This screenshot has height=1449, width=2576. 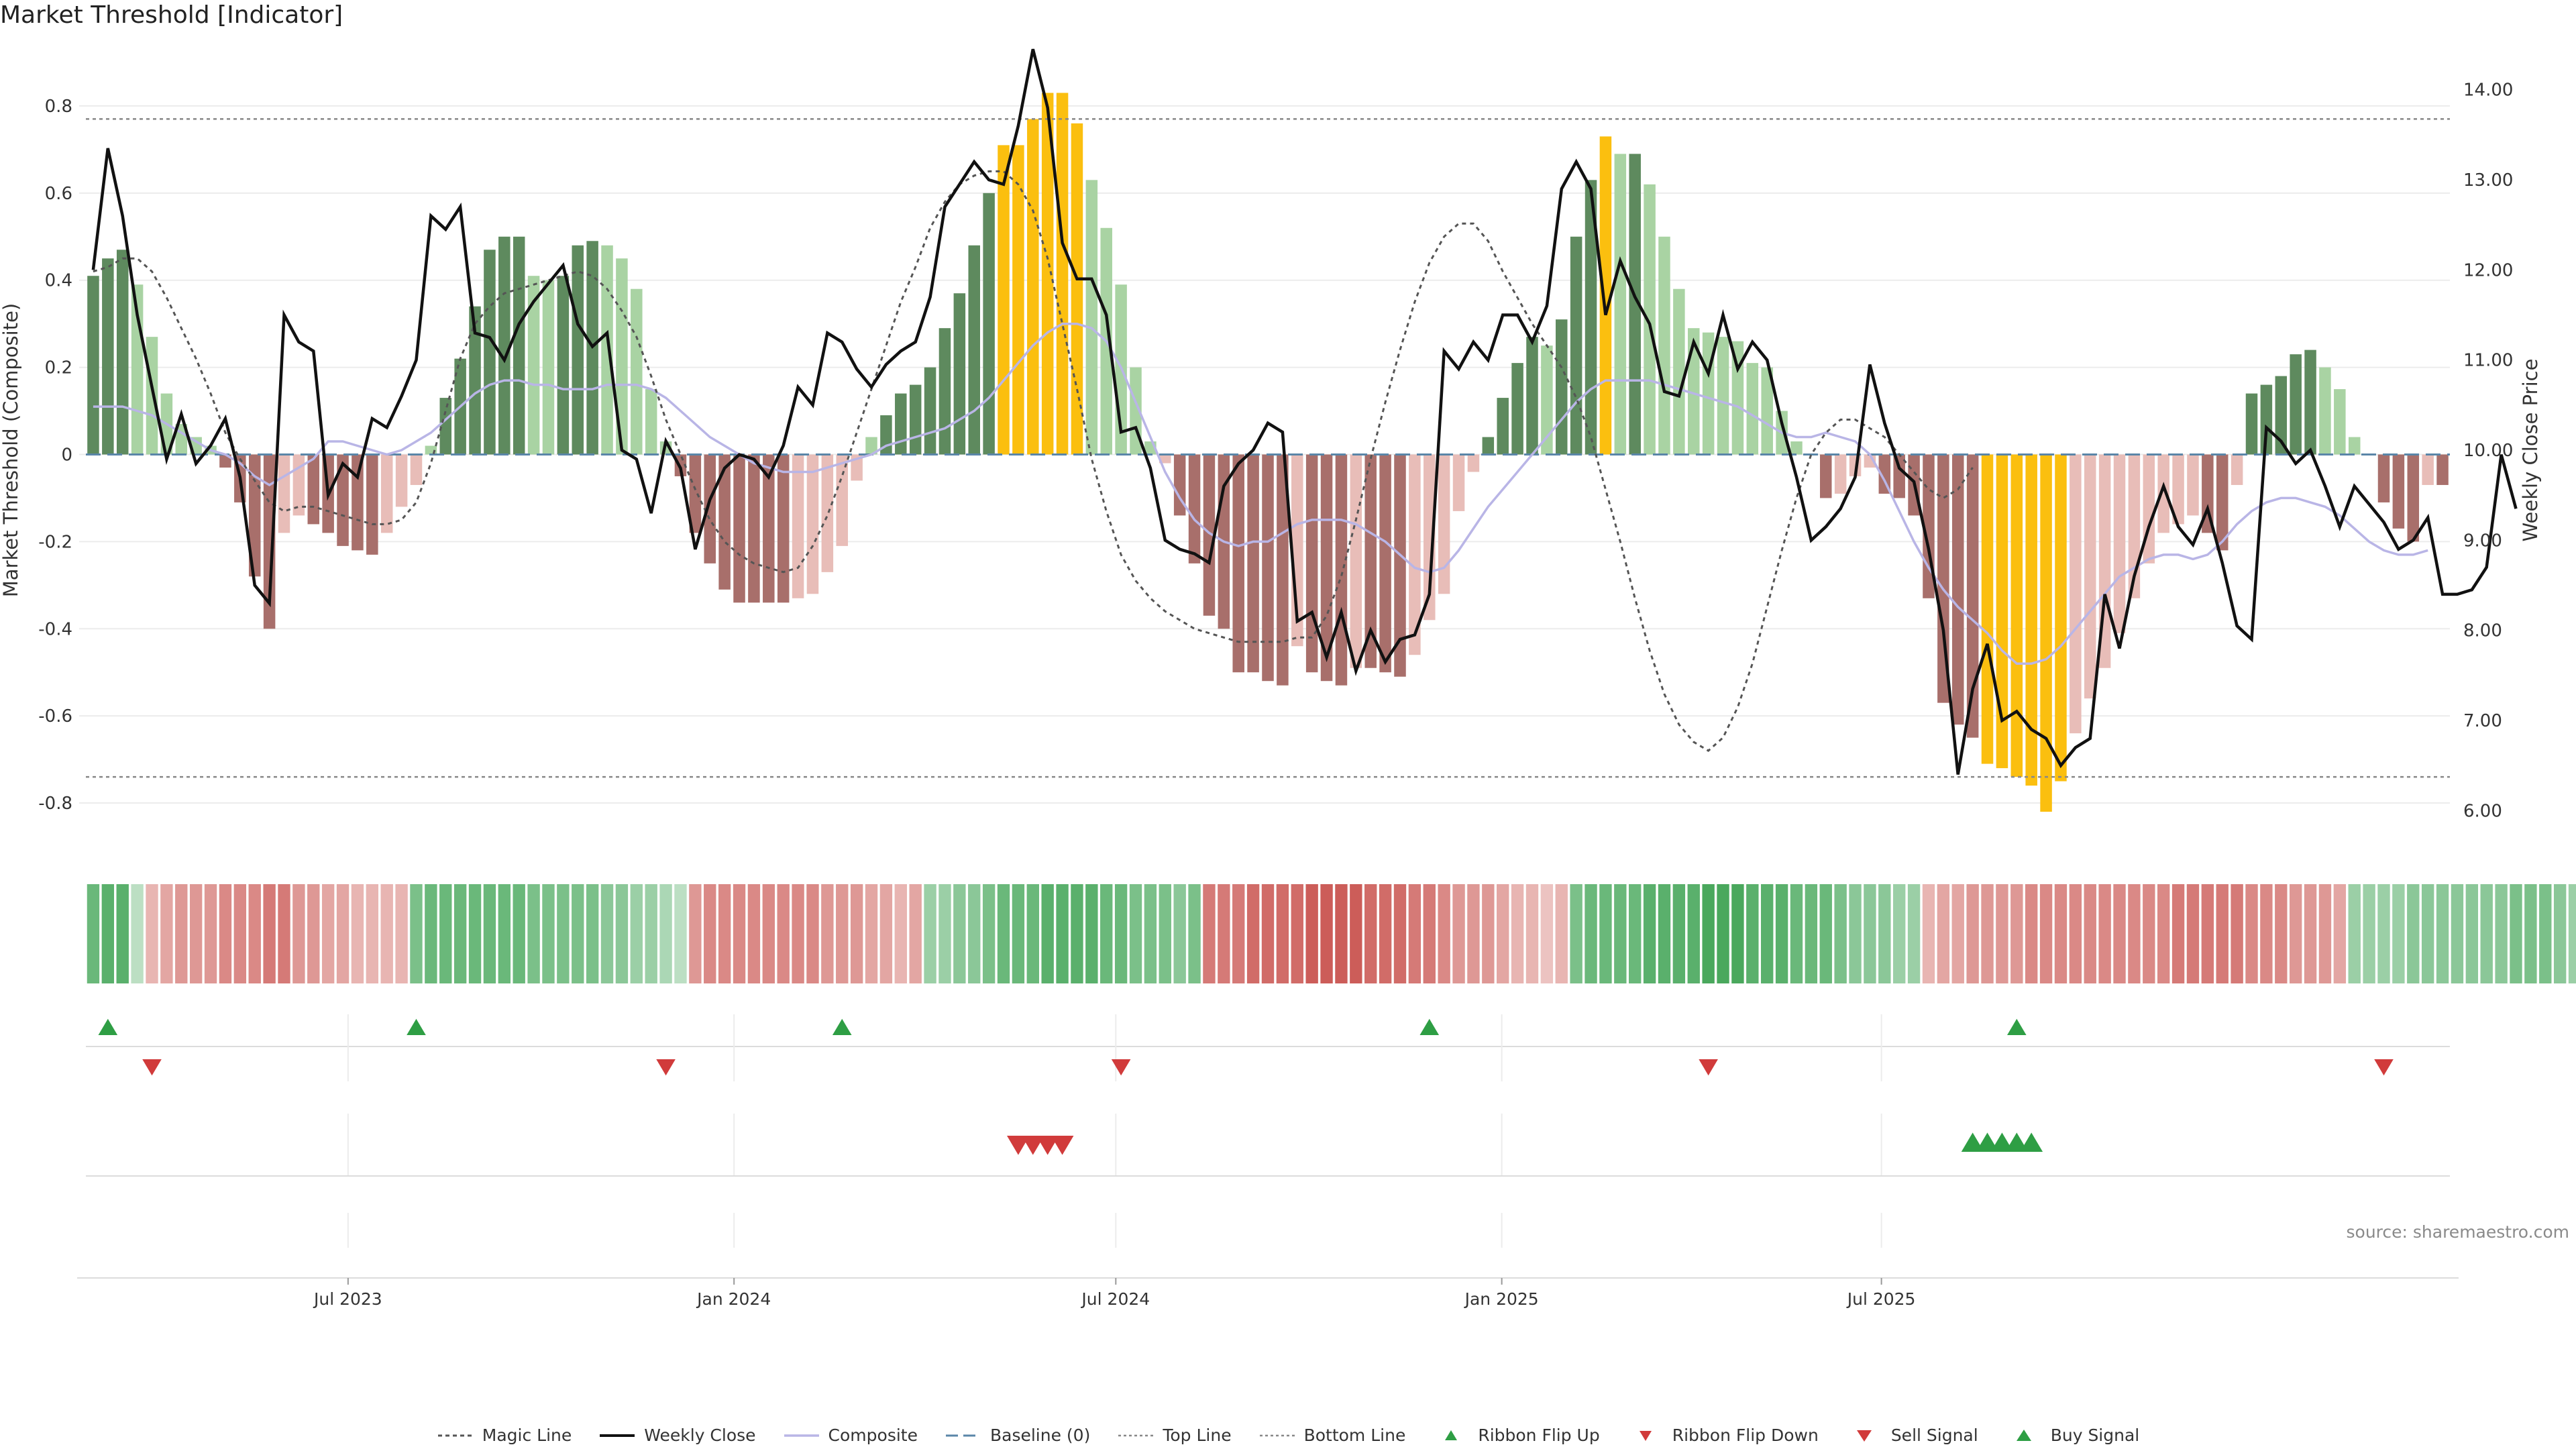 What do you see at coordinates (347, 1299) in the screenshot?
I see `x-tick-label: Jul 2023` at bounding box center [347, 1299].